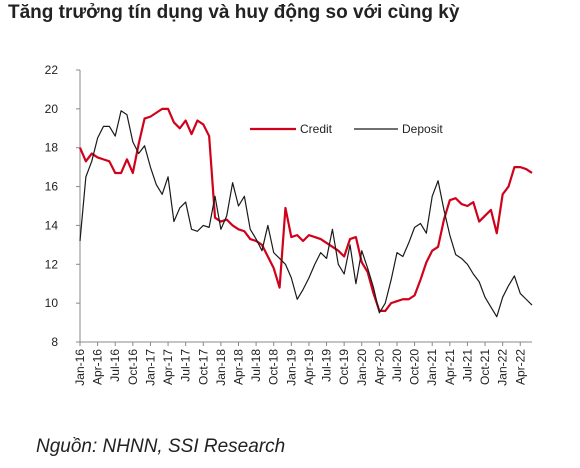 Image resolution: width=580 pixels, height=468 pixels. What do you see at coordinates (54, 342) in the screenshot?
I see `y-tick-label: 8` at bounding box center [54, 342].